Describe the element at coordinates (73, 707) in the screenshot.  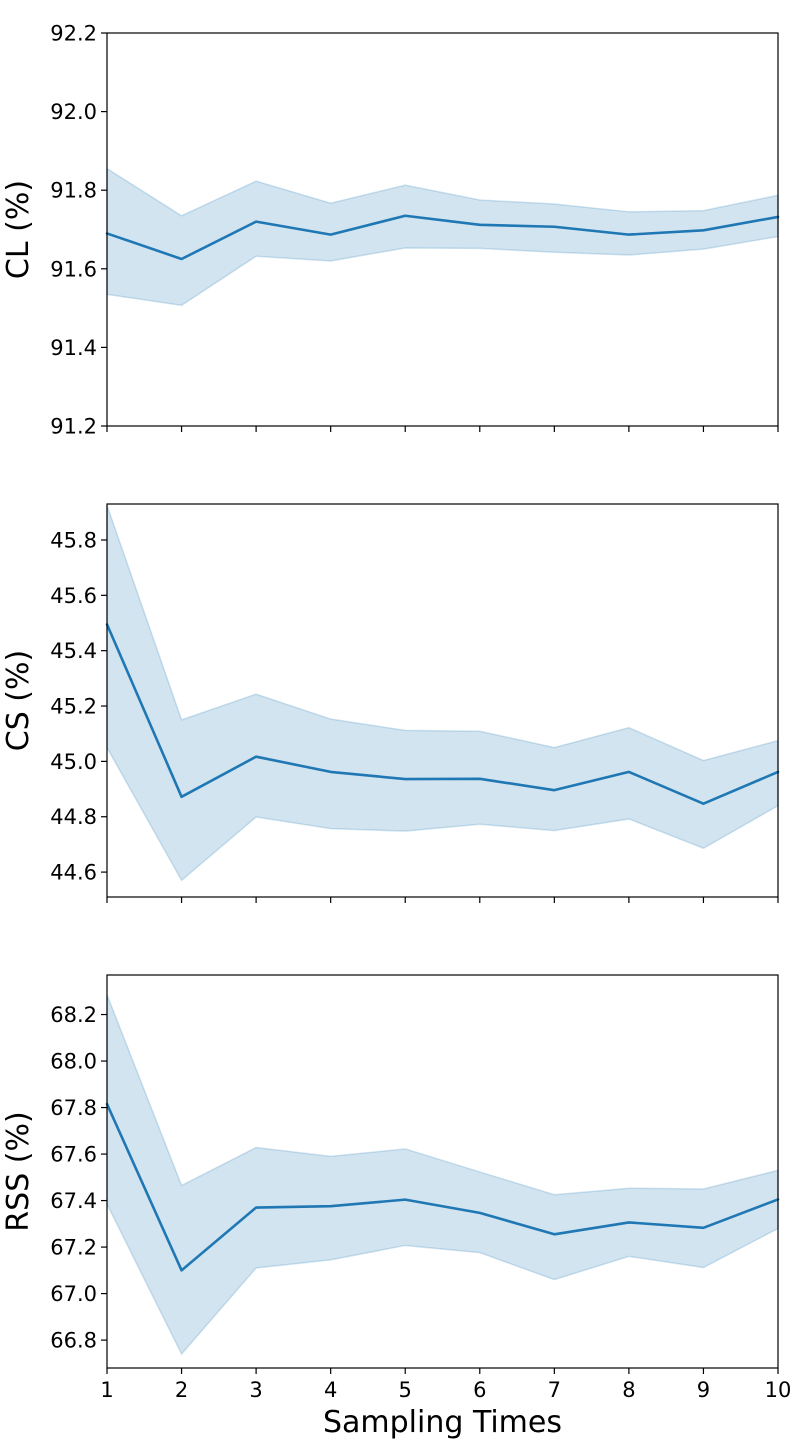
I see `cs-y-tick-label: 45.2` at that location.